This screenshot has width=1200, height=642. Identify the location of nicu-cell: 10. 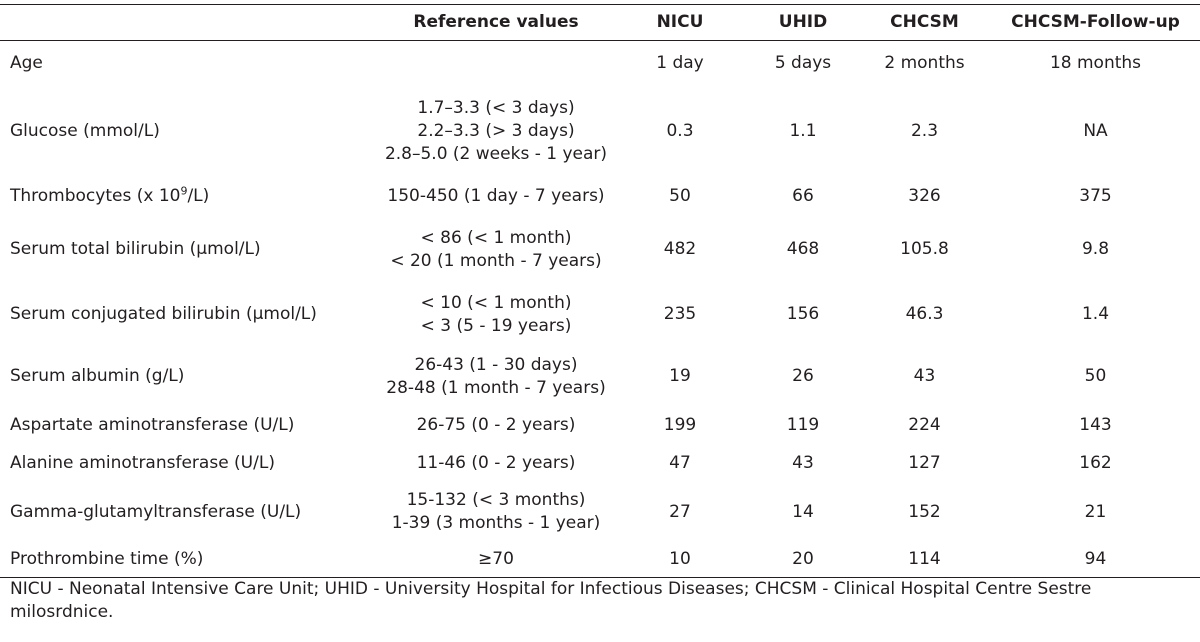
(680, 560).